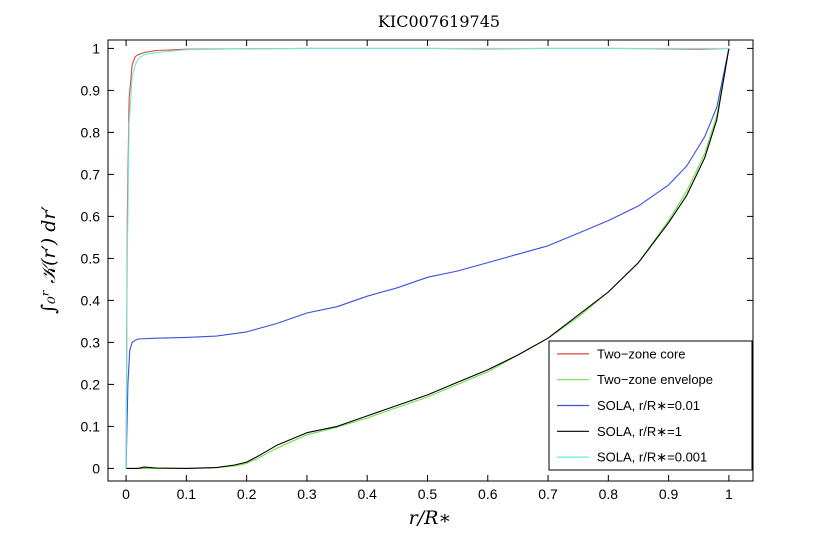  I want to click on legend-label: Two−zone envelope, so click(655, 379).